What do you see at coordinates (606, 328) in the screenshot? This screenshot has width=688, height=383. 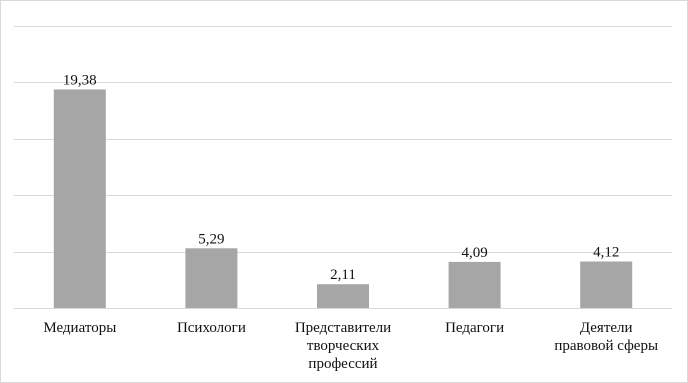 I see `category-label-line: Деятели` at bounding box center [606, 328].